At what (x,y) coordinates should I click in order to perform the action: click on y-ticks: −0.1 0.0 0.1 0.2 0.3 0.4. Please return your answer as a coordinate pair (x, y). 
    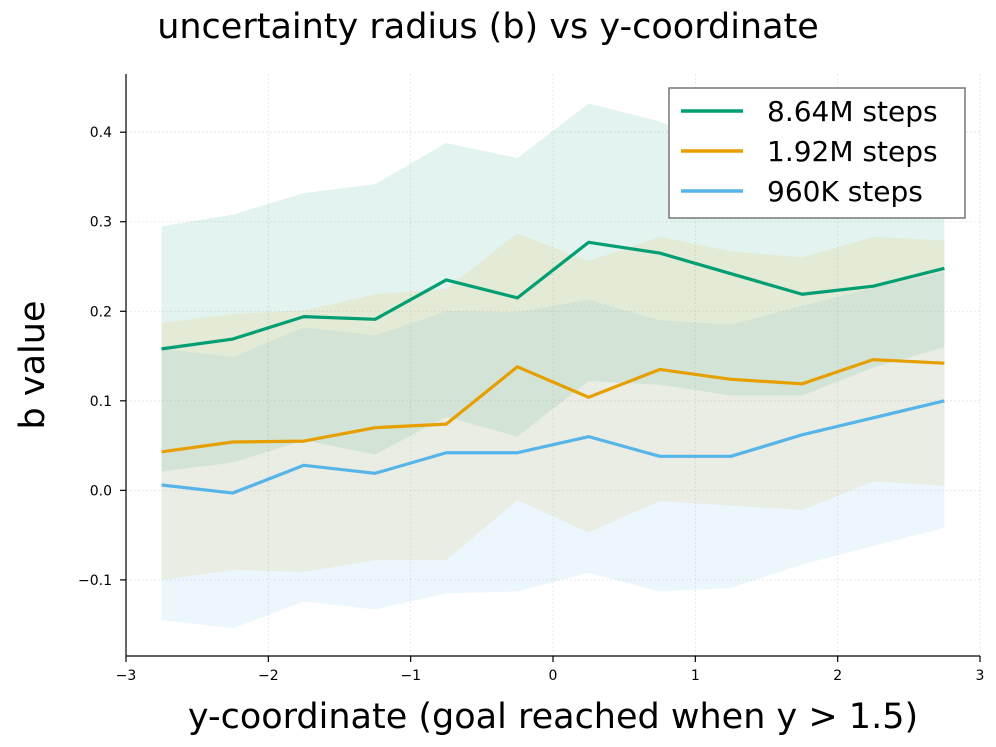
    Looking at the image, I should click on (102, 357).